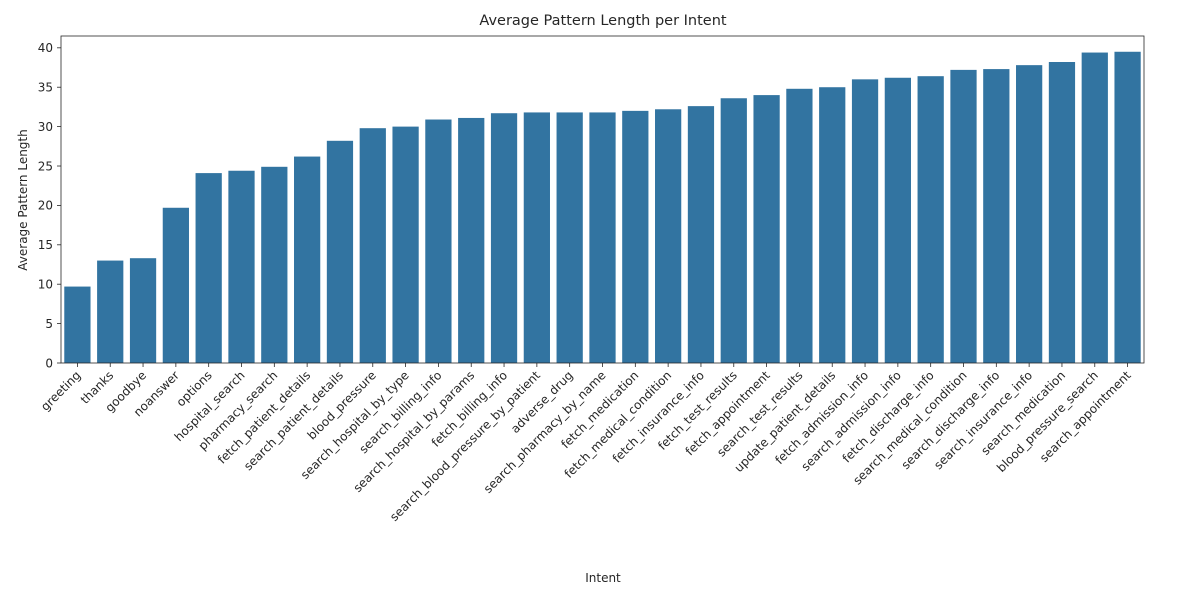 The height and width of the screenshot is (600, 1200). What do you see at coordinates (799, 225) in the screenshot?
I see `bar-search-test-results` at bounding box center [799, 225].